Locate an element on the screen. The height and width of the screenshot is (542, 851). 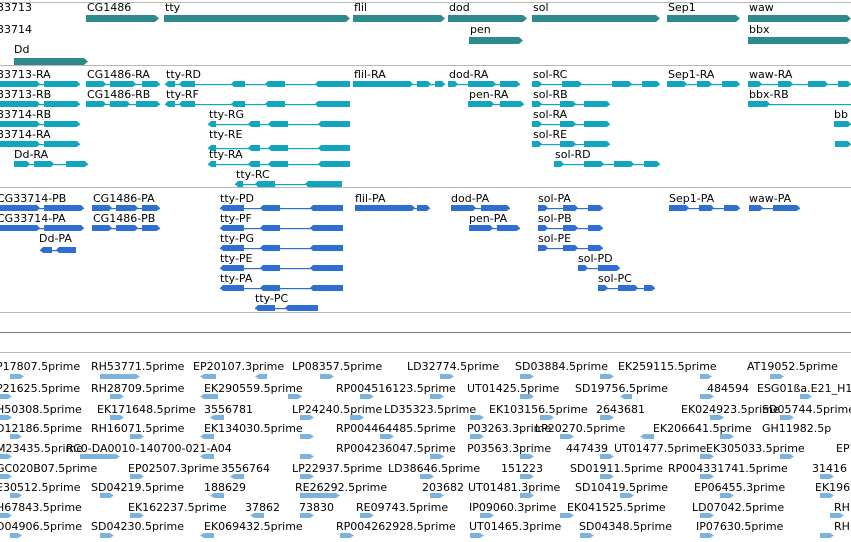
est-label: P03263.3prime is located at coordinates (509, 428).